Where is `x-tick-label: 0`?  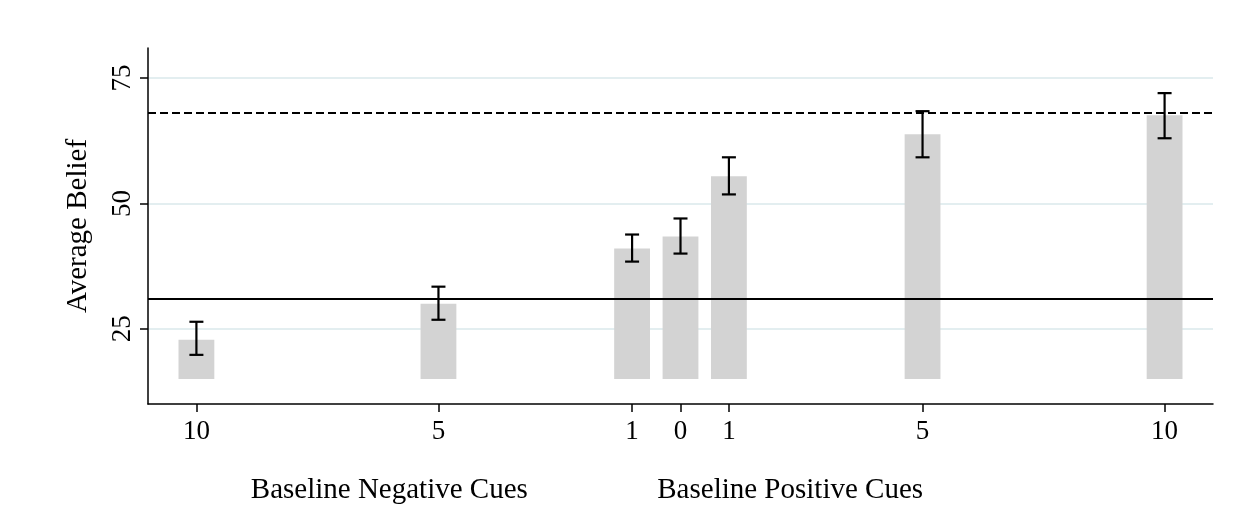
x-tick-label: 0 is located at coordinates (680, 429).